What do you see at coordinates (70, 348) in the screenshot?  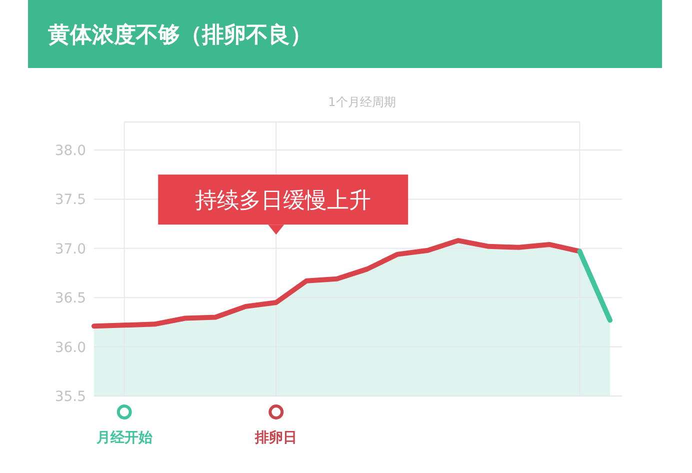 I see `y-tick-label: 36.0` at bounding box center [70, 348].